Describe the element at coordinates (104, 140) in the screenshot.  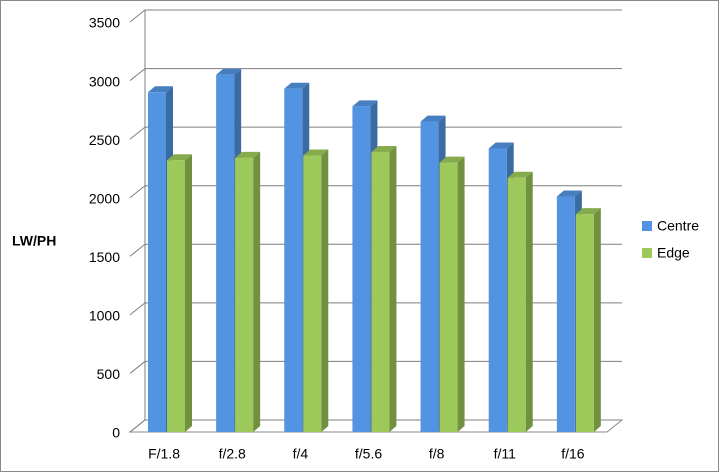
I see `y-tick-label: 2500` at that location.